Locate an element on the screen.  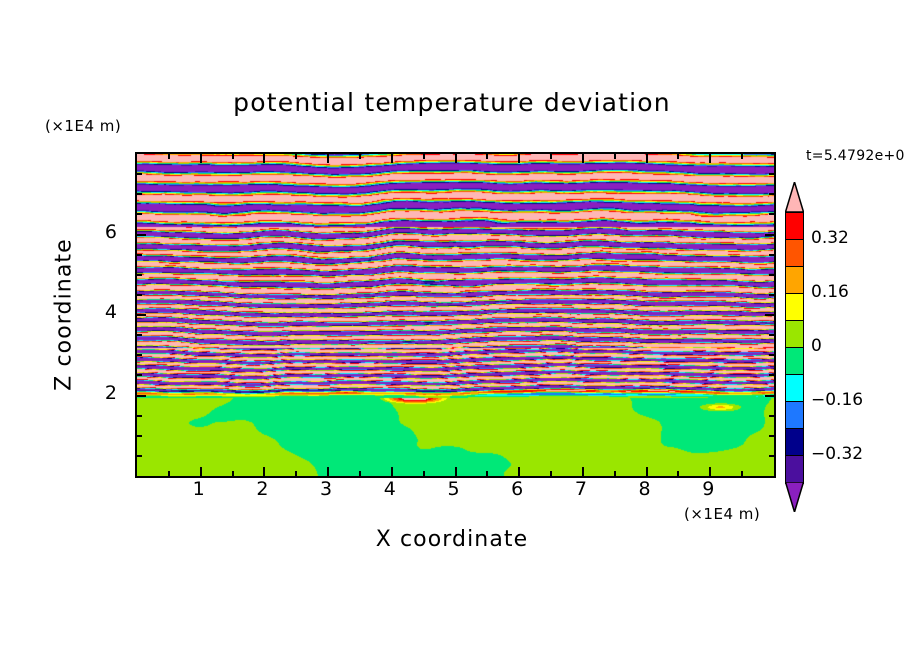
x-axis-unit-label: (×1E4 m) is located at coordinates (722, 514).